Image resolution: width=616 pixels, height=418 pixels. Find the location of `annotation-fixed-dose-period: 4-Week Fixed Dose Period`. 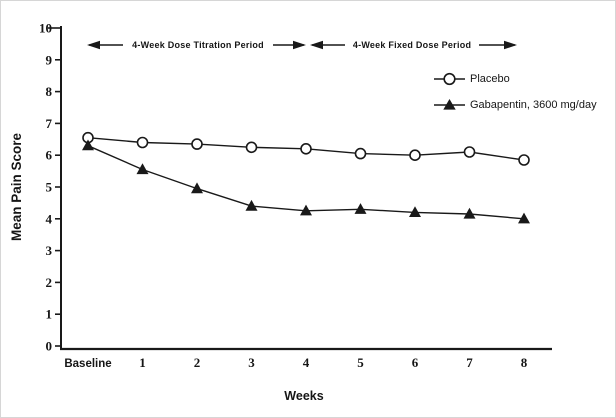

annotation-fixed-dose-period: 4-Week Fixed Dose Period is located at coordinates (413, 45).